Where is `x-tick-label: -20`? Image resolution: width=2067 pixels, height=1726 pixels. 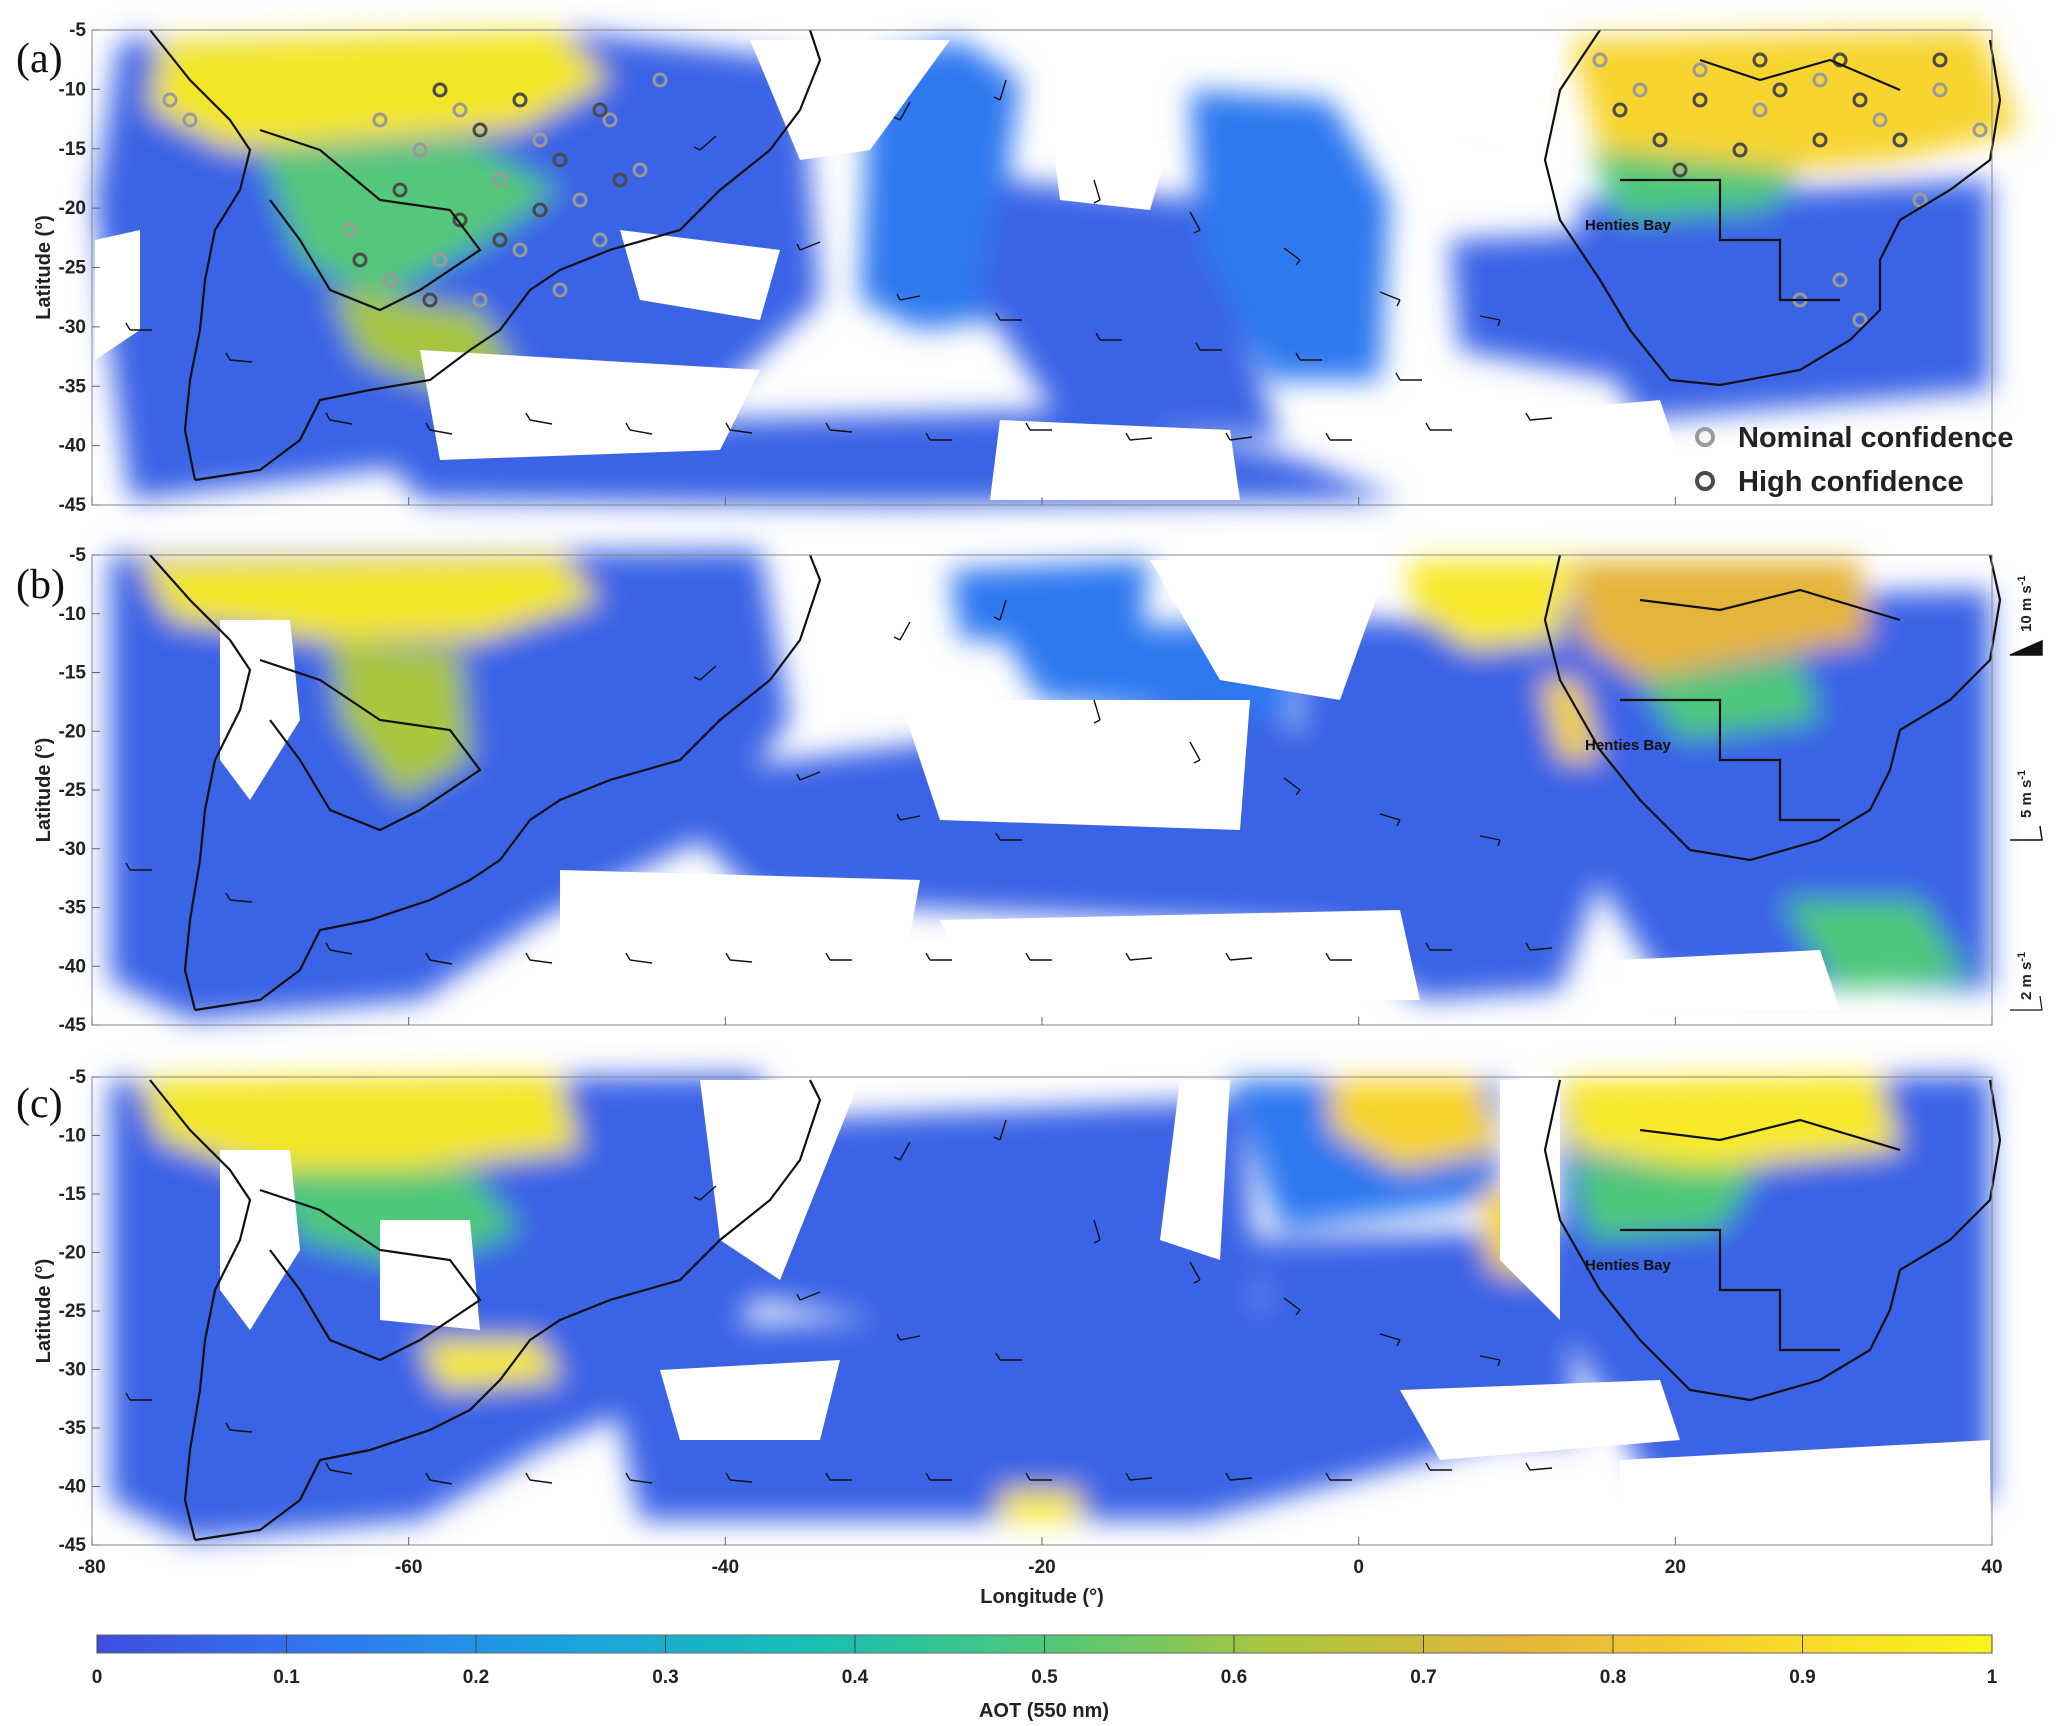 x-tick-label: -20 is located at coordinates (1041, 1567).